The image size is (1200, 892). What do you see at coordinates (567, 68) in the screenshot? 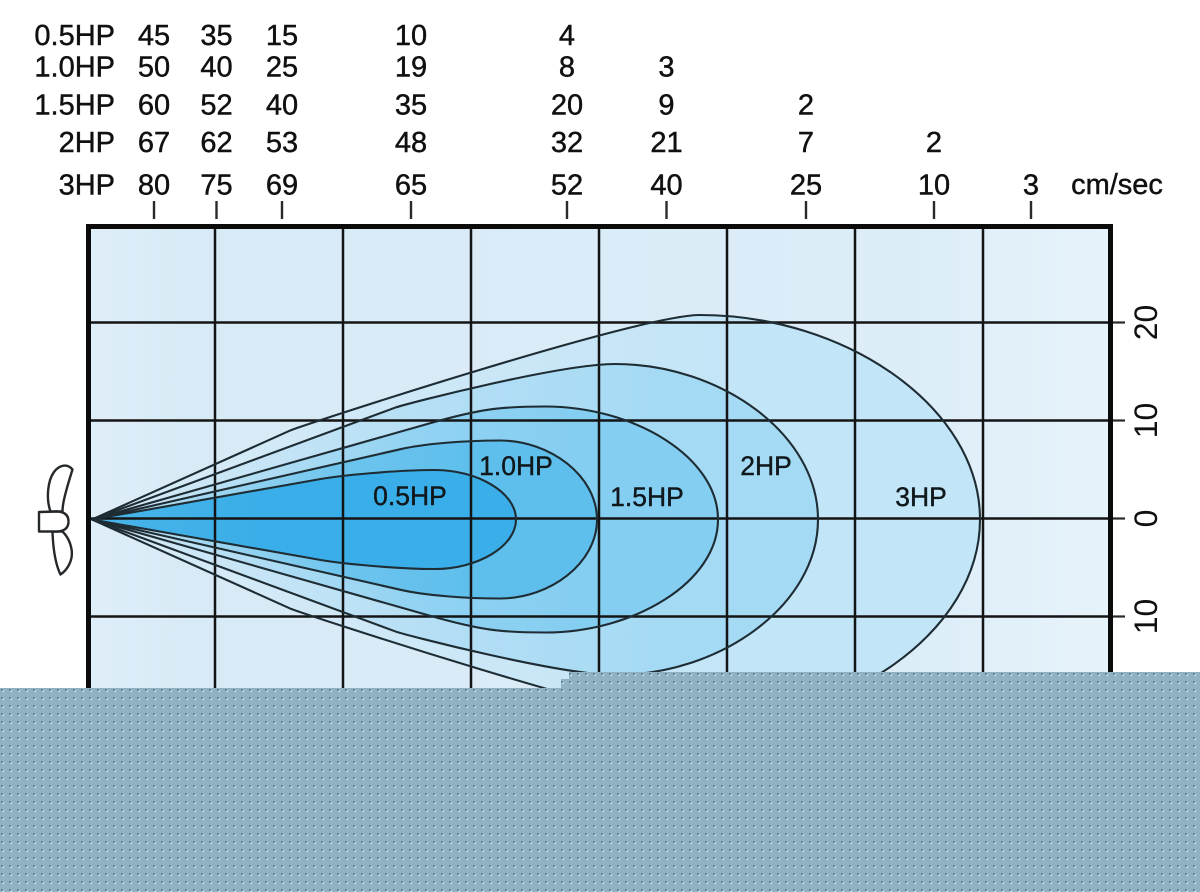
I see `svg-text: 8` at bounding box center [567, 68].